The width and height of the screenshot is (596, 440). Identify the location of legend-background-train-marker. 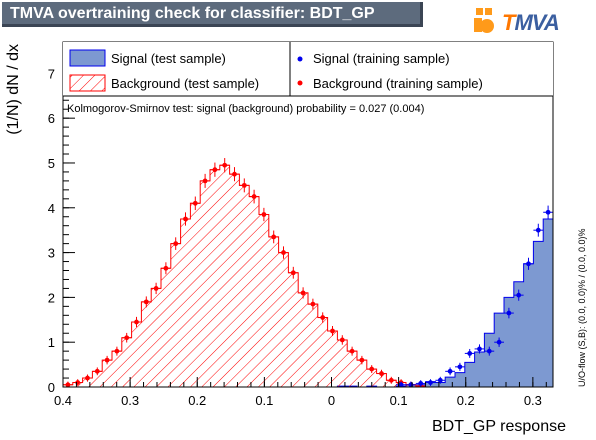
(300, 83).